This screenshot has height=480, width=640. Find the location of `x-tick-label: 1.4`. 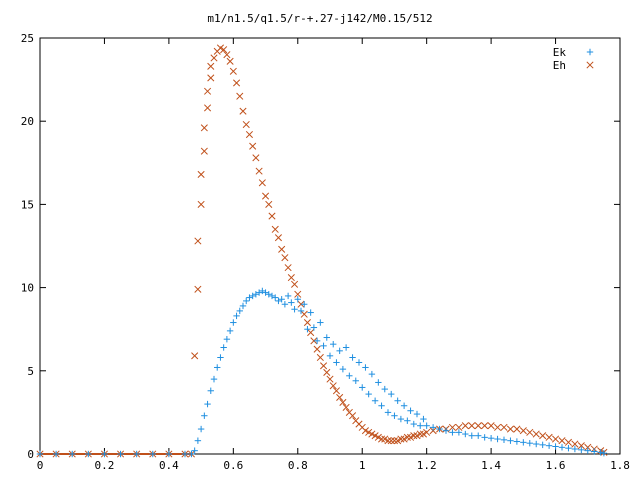

x-tick-label: 1.4 is located at coordinates (491, 465).